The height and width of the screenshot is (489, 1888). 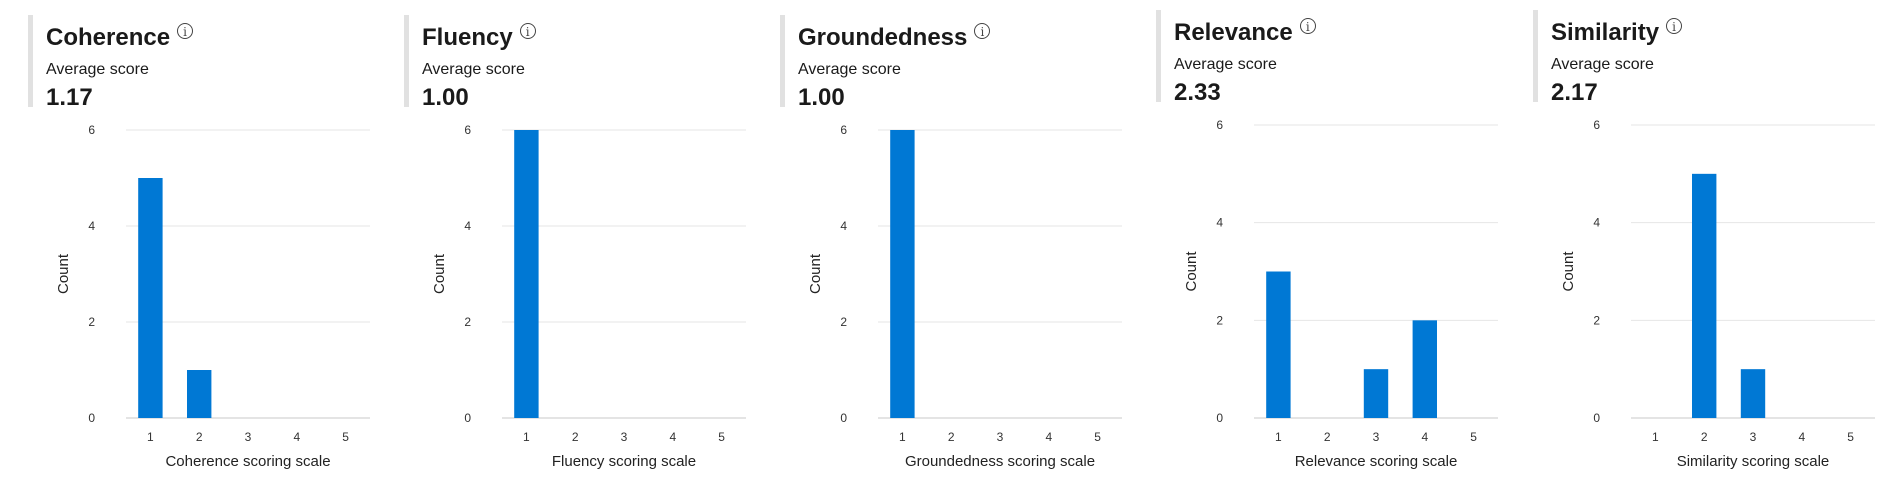 What do you see at coordinates (883, 37) in the screenshot?
I see `panel-title: Groundedness` at bounding box center [883, 37].